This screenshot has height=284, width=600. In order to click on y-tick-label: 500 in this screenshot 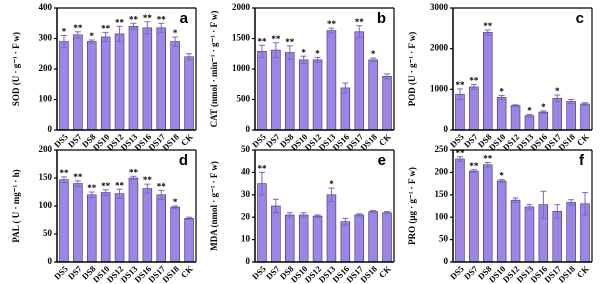, I will do `click(244, 99)`.